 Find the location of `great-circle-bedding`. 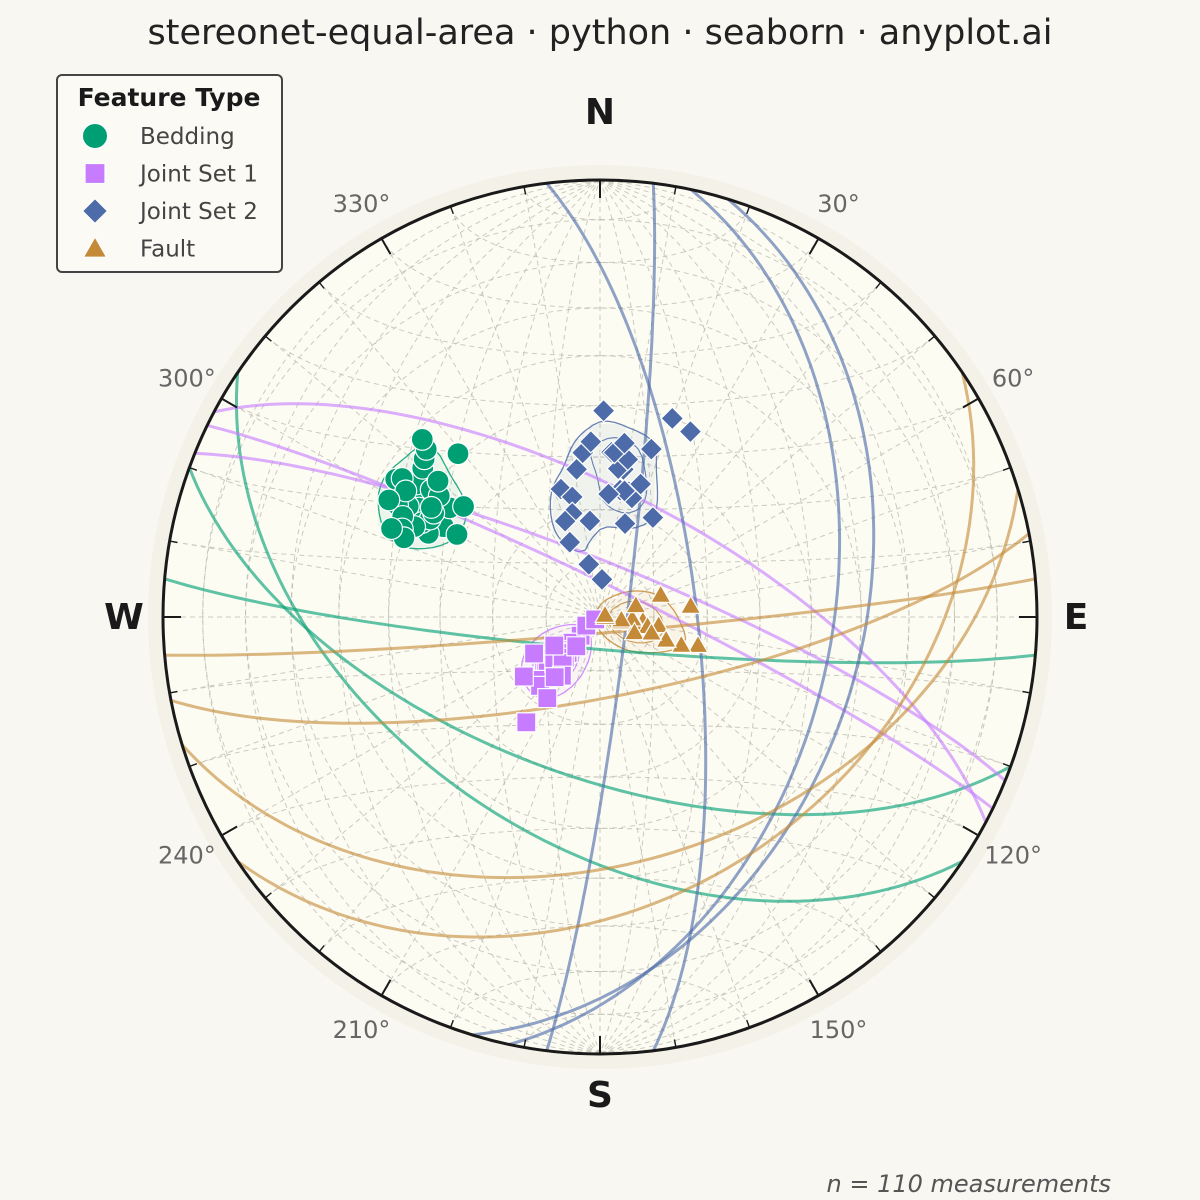

great-circle-bedding is located at coordinates (600, 621).